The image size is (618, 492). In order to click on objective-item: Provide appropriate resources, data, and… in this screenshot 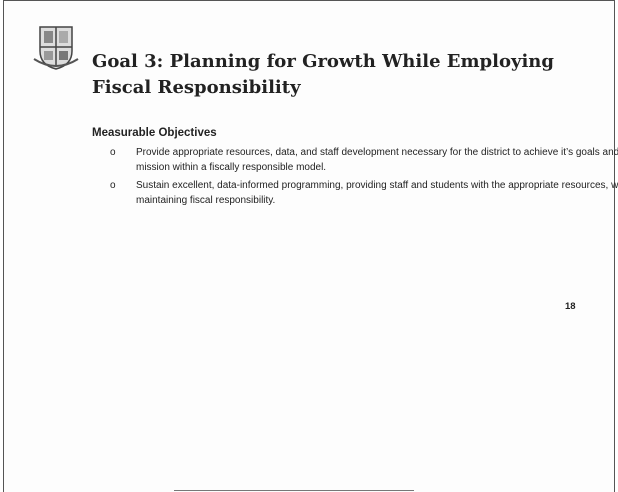, I will do `click(364, 160)`.